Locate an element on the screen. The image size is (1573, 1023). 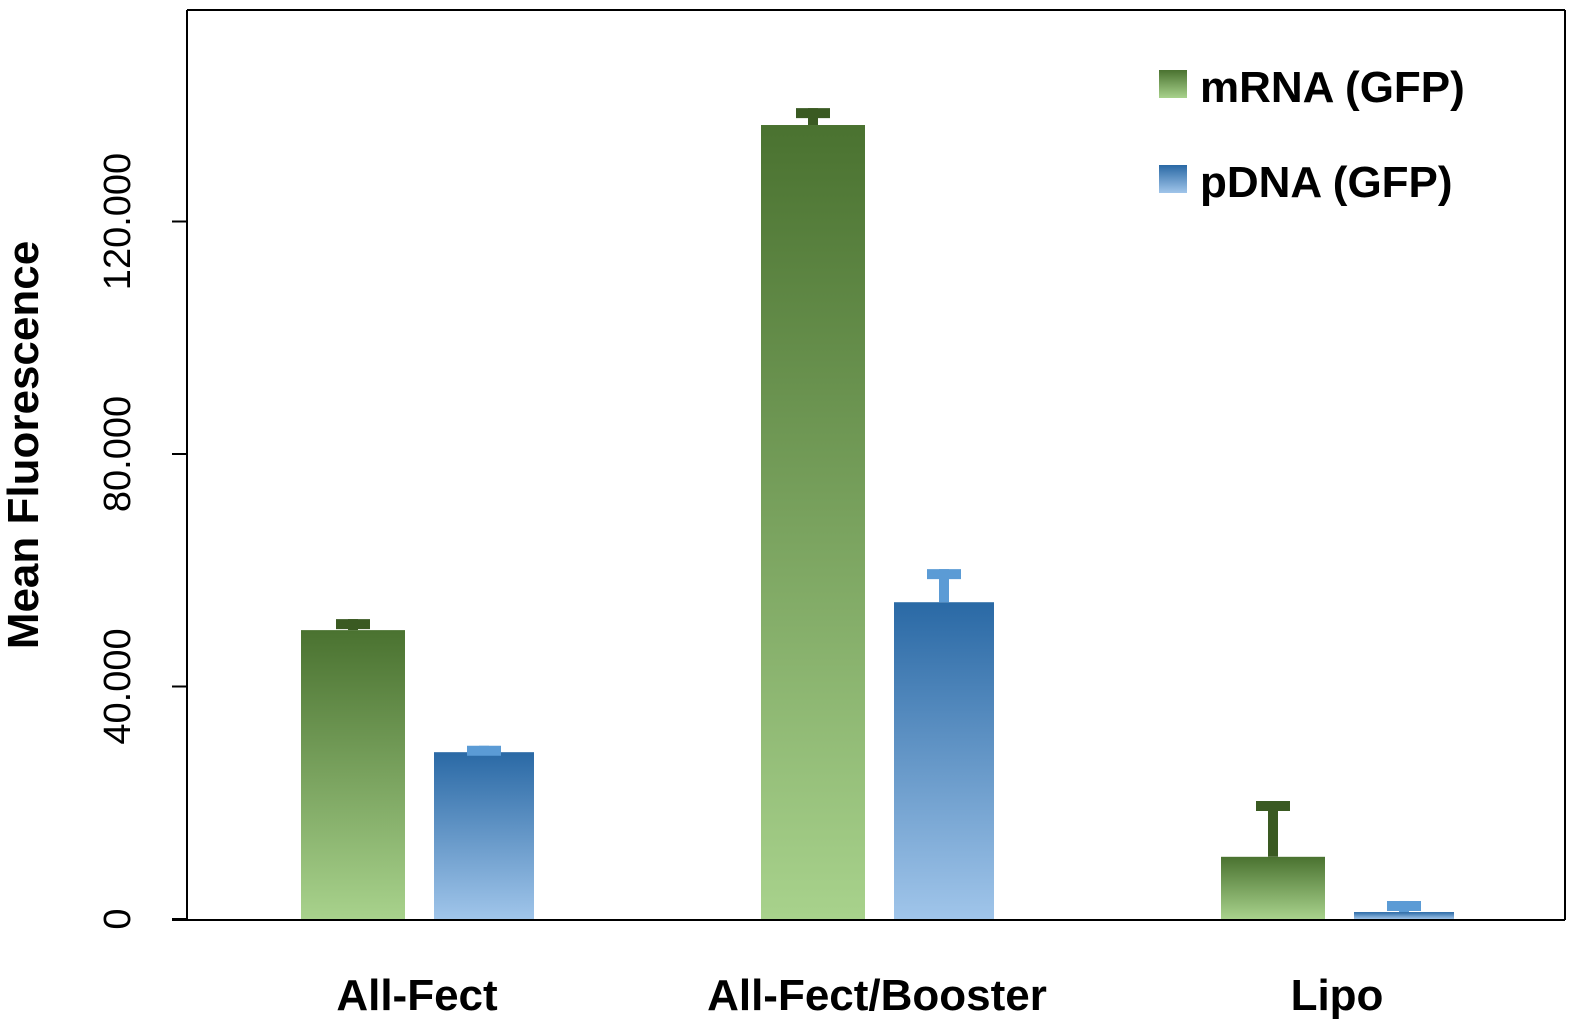
y-tick-label: 120.000 is located at coordinates (118, 221).